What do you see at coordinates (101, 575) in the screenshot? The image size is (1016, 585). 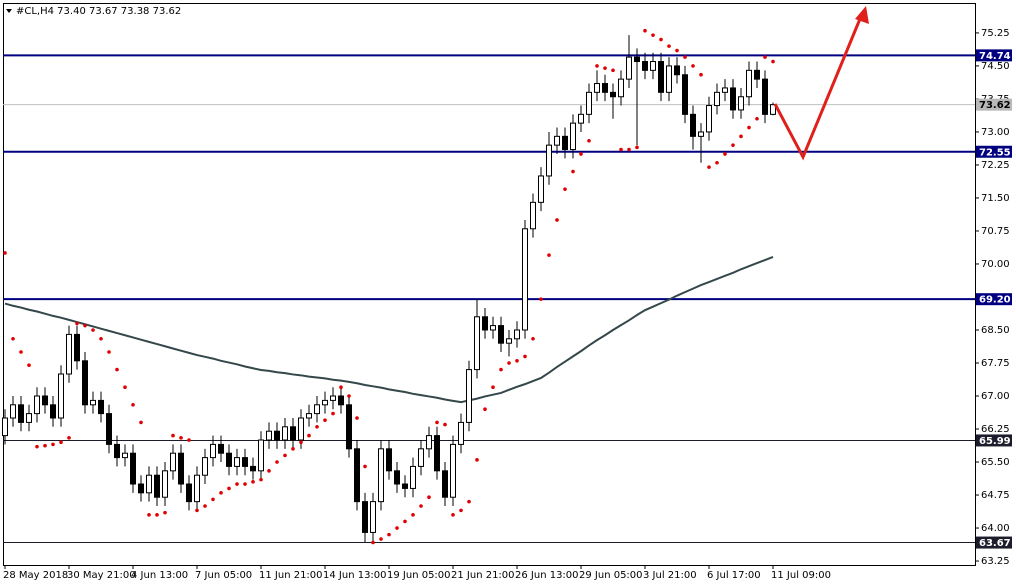 I see `x-tick-label: 30 May 21:00` at bounding box center [101, 575].